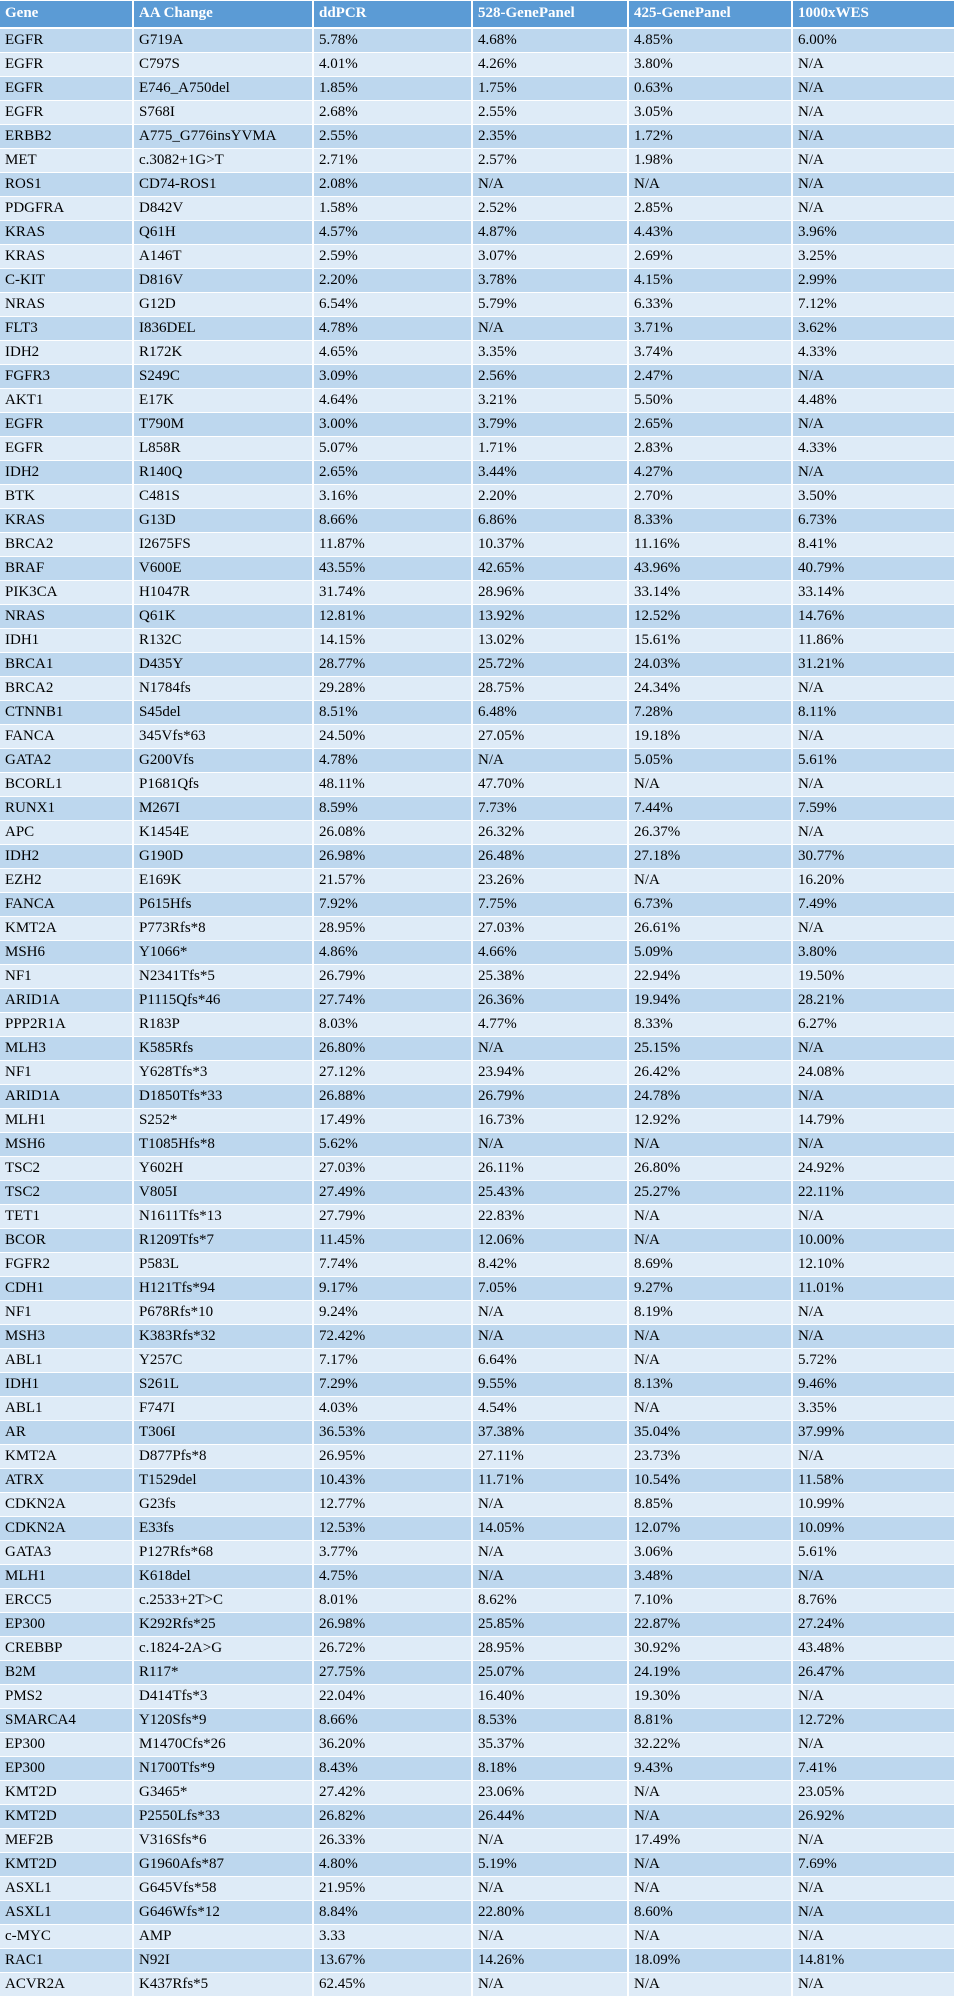 This screenshot has height=1997, width=954. I want to click on cell-gene: FLT3, so click(66, 328).